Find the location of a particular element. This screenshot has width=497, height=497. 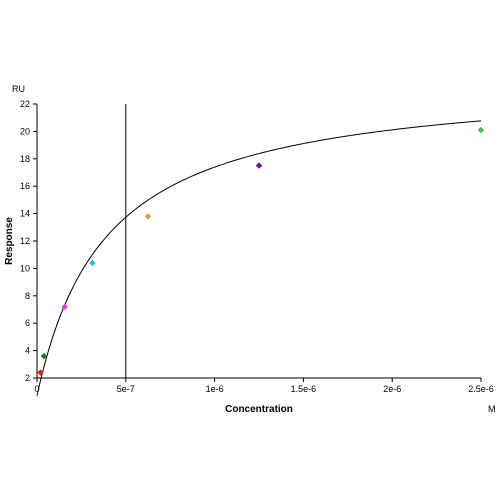

x-tick-label: 5e-7 is located at coordinates (126, 389).